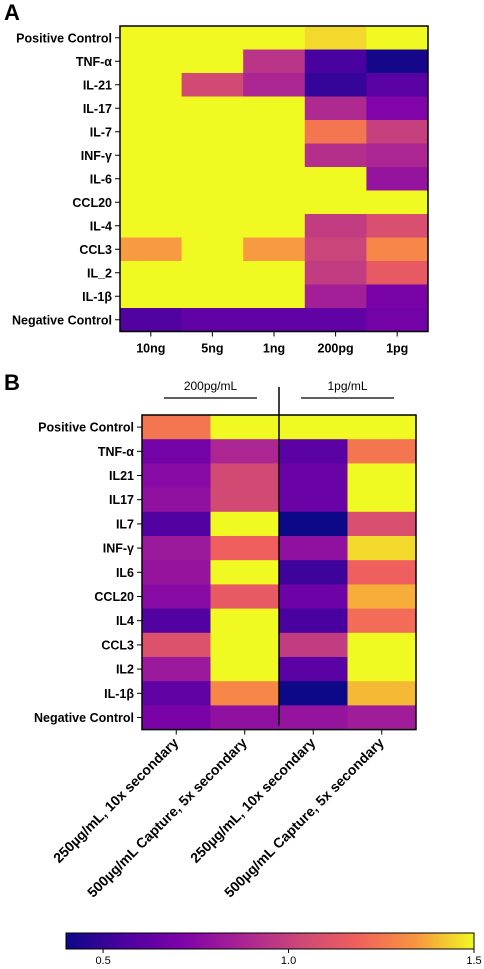  Describe the element at coordinates (99, 273) in the screenshot. I see `row-label-a: IL_2` at that location.